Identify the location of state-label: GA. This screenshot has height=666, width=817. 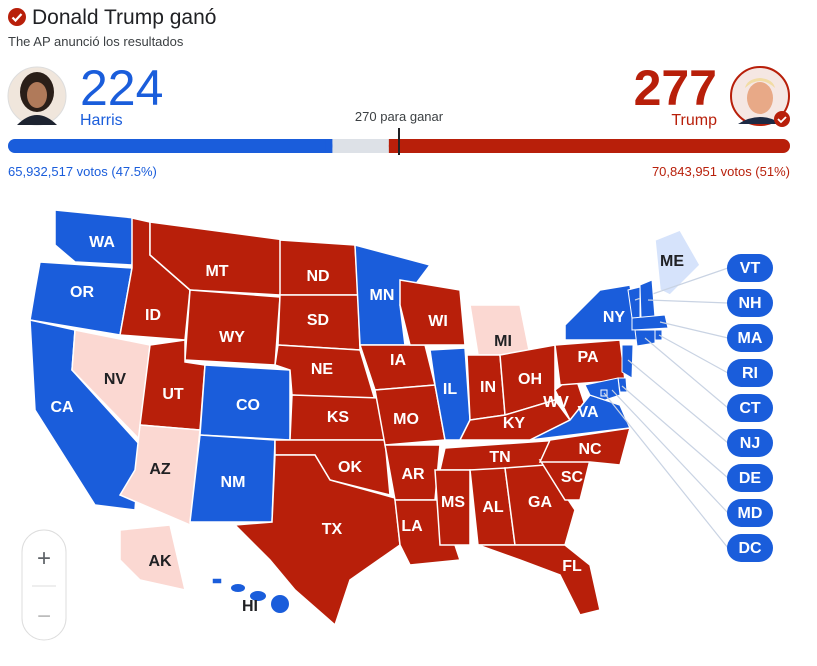
(540, 502).